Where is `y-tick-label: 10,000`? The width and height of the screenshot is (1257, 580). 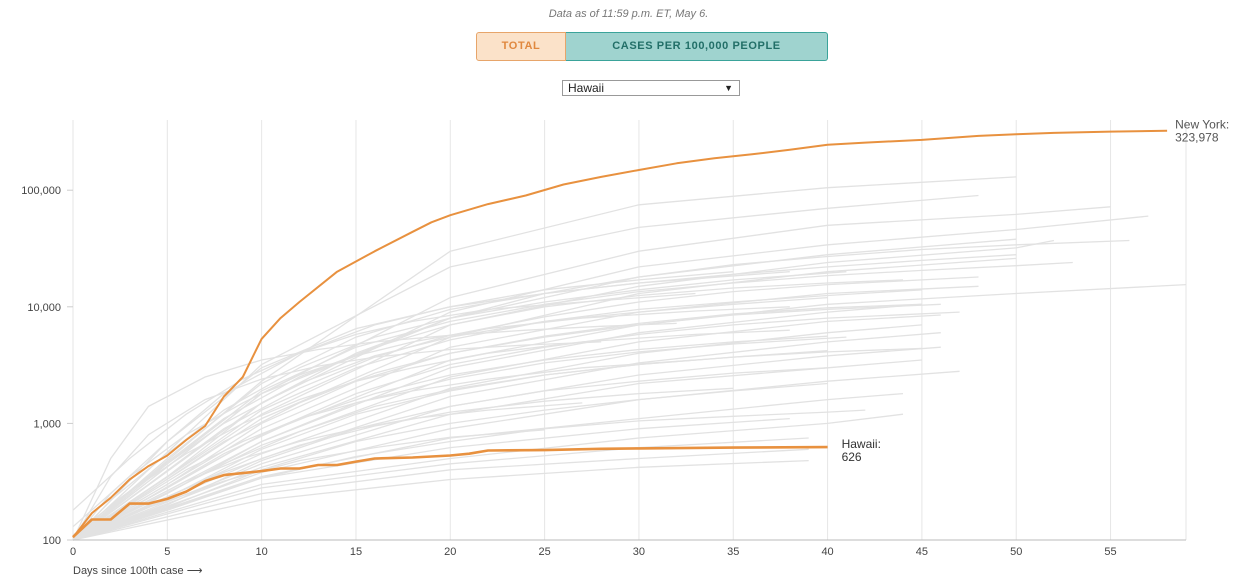
y-tick-label: 10,000 is located at coordinates (44, 308).